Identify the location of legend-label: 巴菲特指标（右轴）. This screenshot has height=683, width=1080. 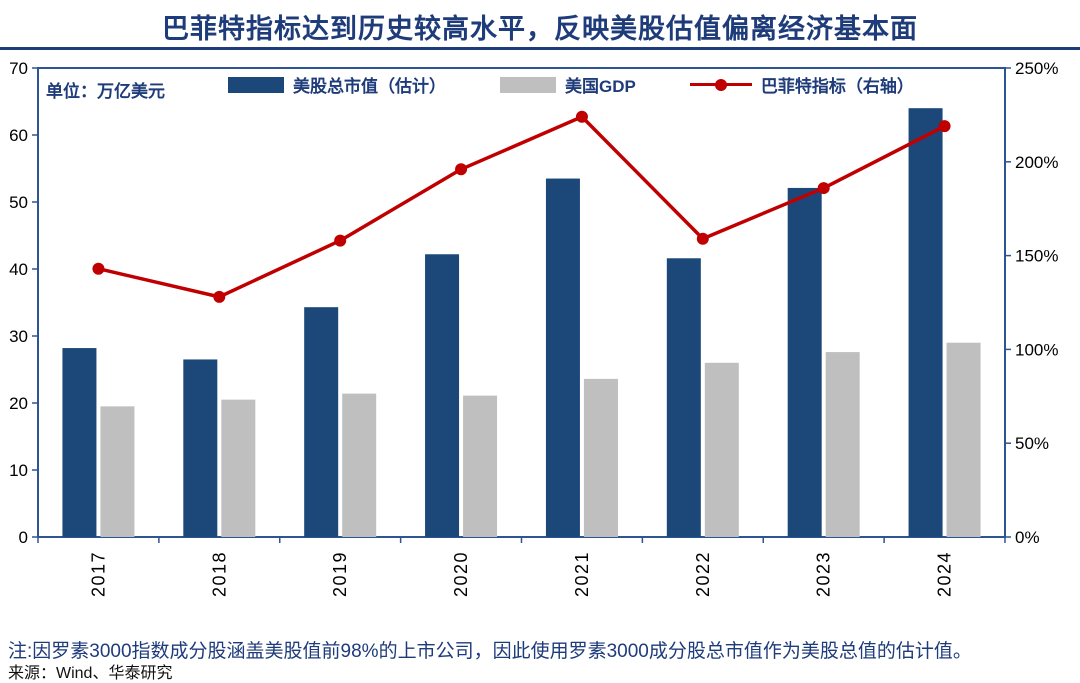
(837, 86).